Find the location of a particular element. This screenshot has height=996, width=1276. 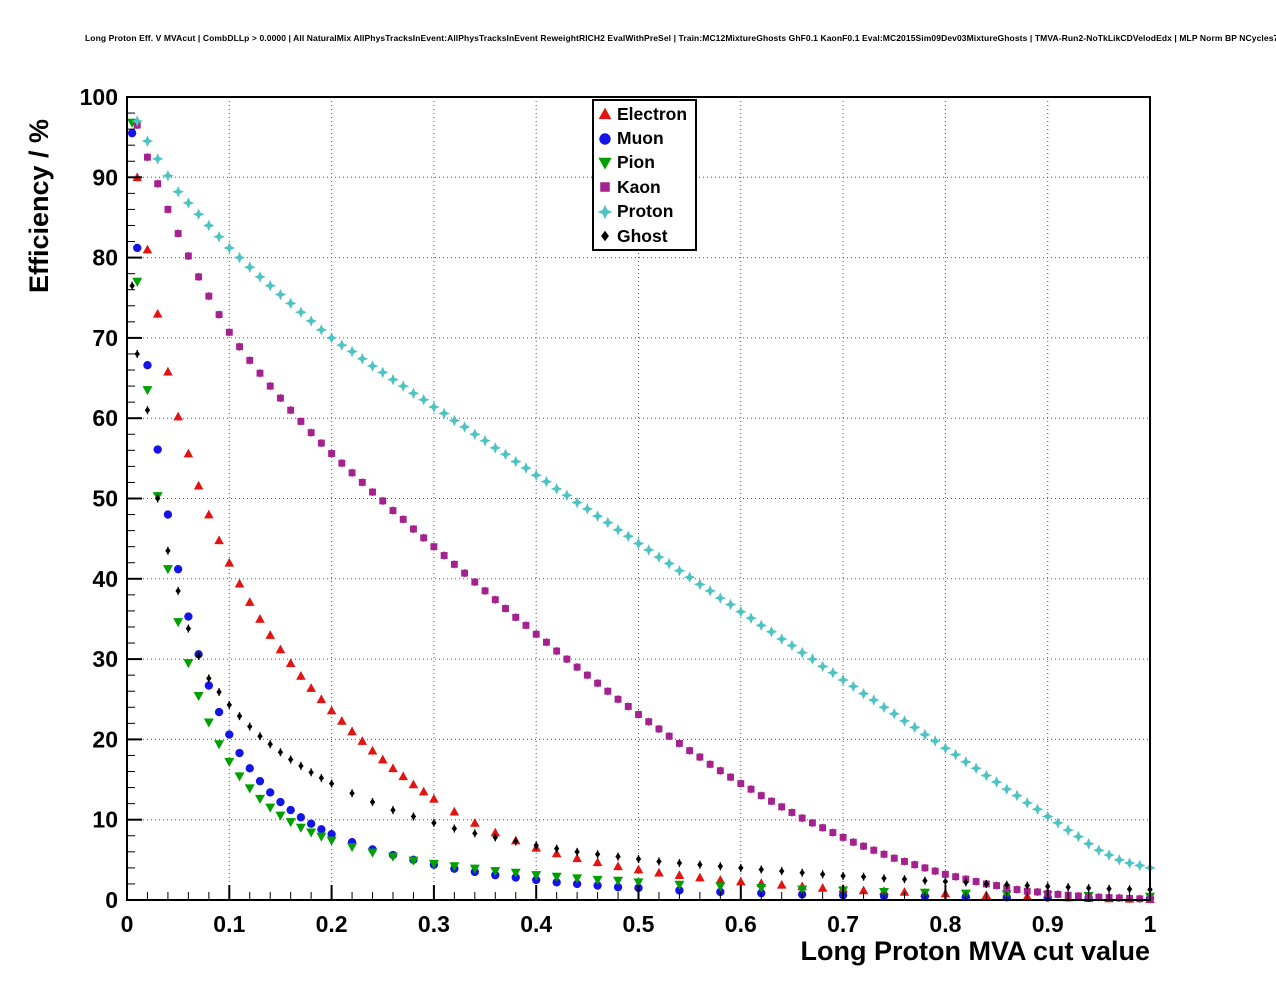

legend-entry-electron: Electron is located at coordinates (641, 114).